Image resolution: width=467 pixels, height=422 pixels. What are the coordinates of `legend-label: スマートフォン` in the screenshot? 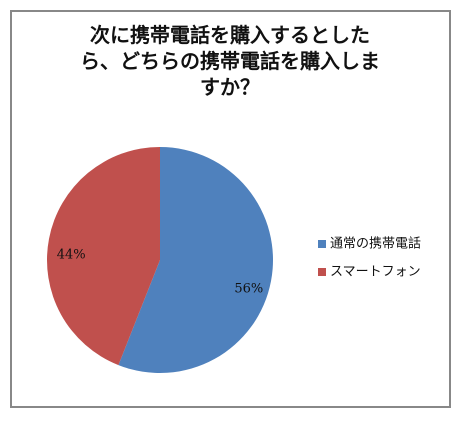 It's located at (375, 272).